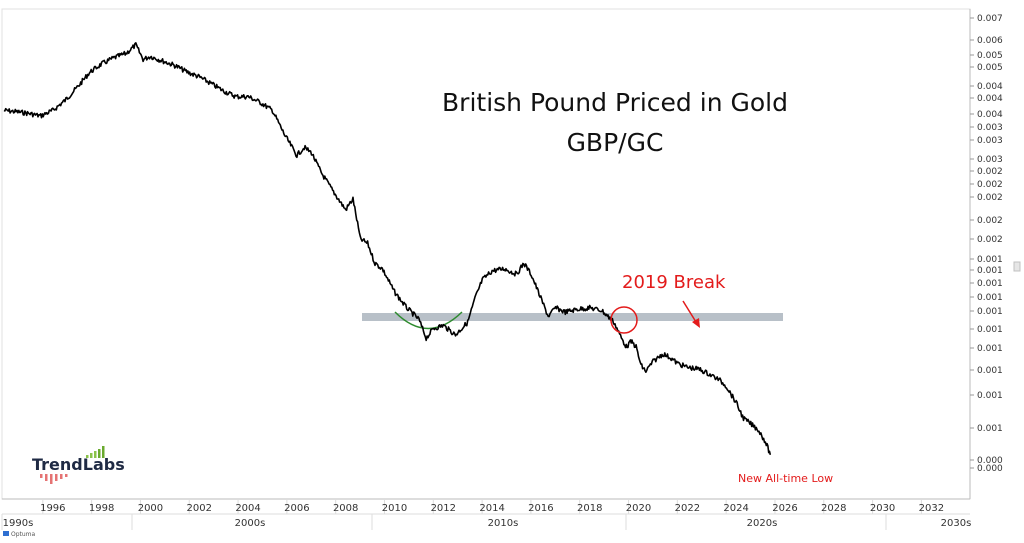  Describe the element at coordinates (882, 508) in the screenshot. I see `x-tick-label: 2030` at that location.